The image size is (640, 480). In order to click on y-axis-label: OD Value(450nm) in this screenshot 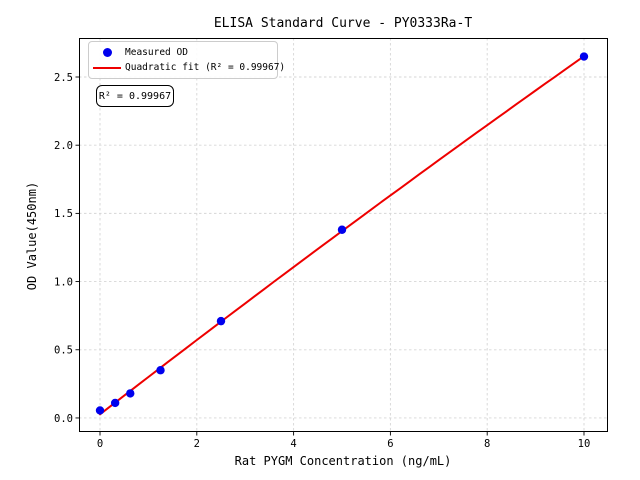, I will do `click(32, 236)`.